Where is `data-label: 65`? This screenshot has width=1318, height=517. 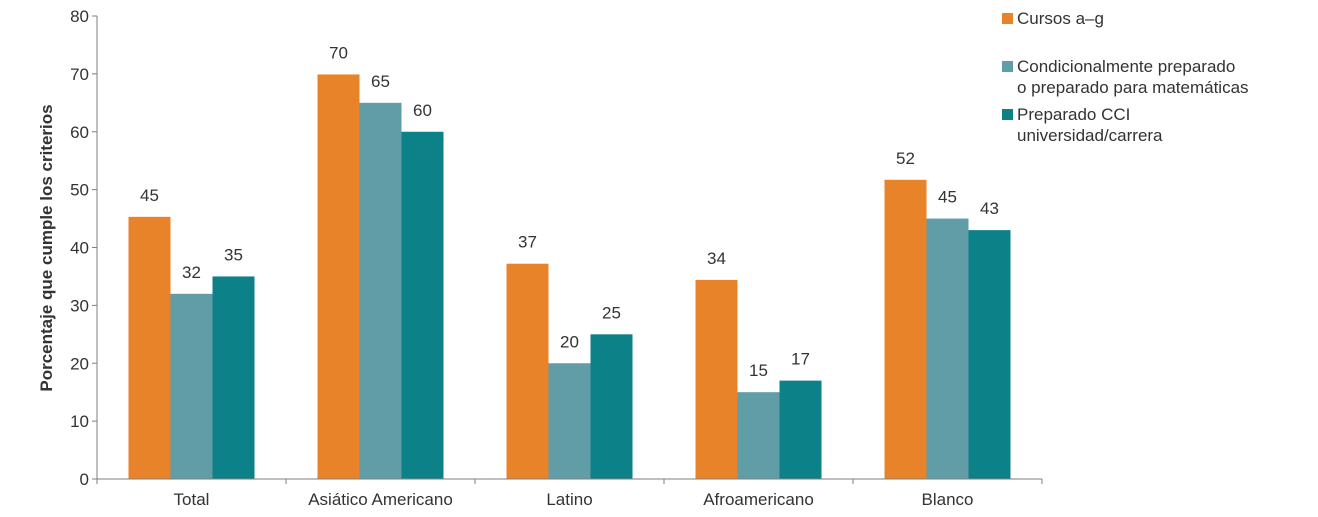
data-label: 65 is located at coordinates (380, 81).